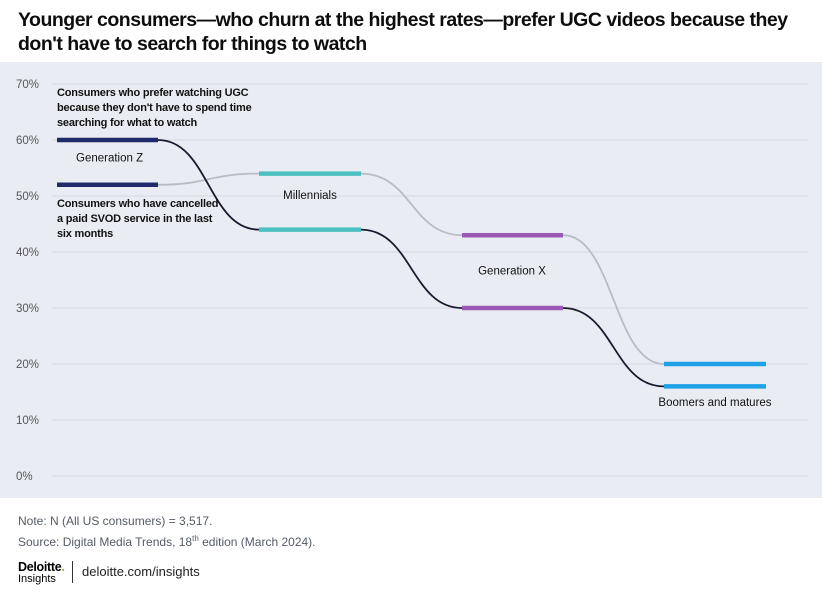 The width and height of the screenshot is (822, 596). Describe the element at coordinates (195, 538) in the screenshot. I see `source-superscript: th` at that location.